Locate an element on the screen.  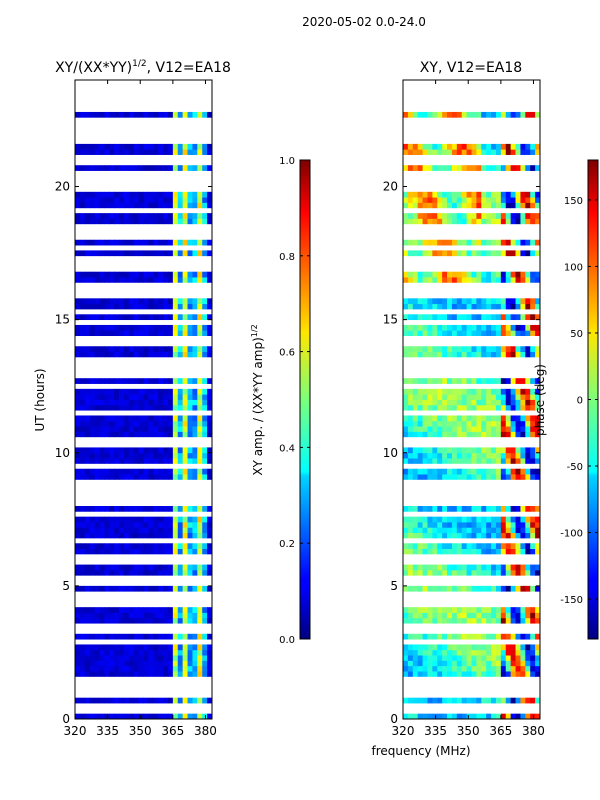
amplitude-colorbar-tick-label: 0.8 is located at coordinates (287, 257).